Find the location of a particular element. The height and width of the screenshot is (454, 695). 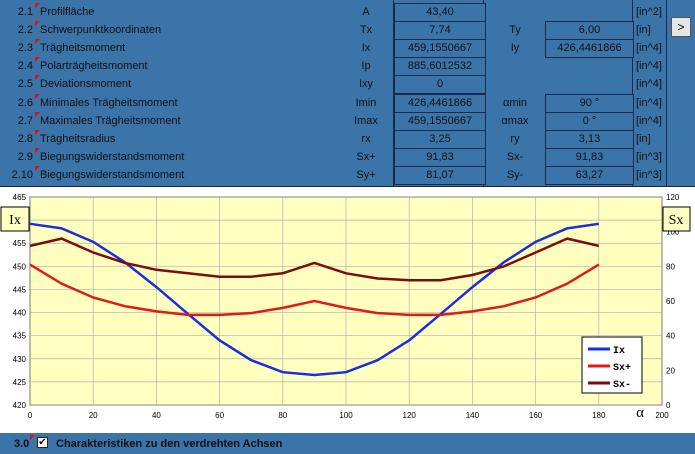

property-number: 2.7 is located at coordinates (25, 120).